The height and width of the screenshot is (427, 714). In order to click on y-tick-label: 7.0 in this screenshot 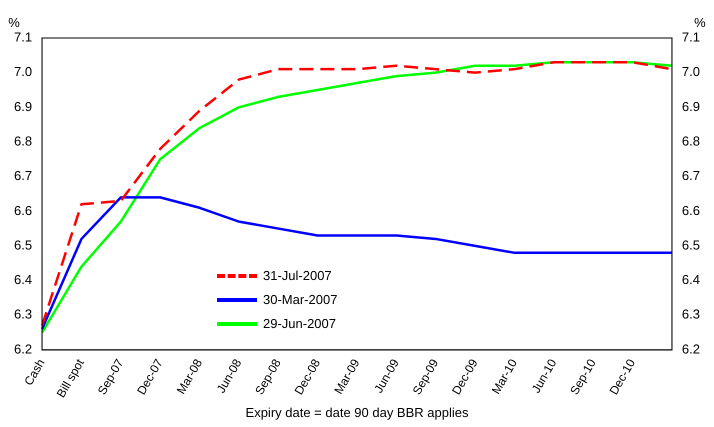, I will do `click(23, 72)`.